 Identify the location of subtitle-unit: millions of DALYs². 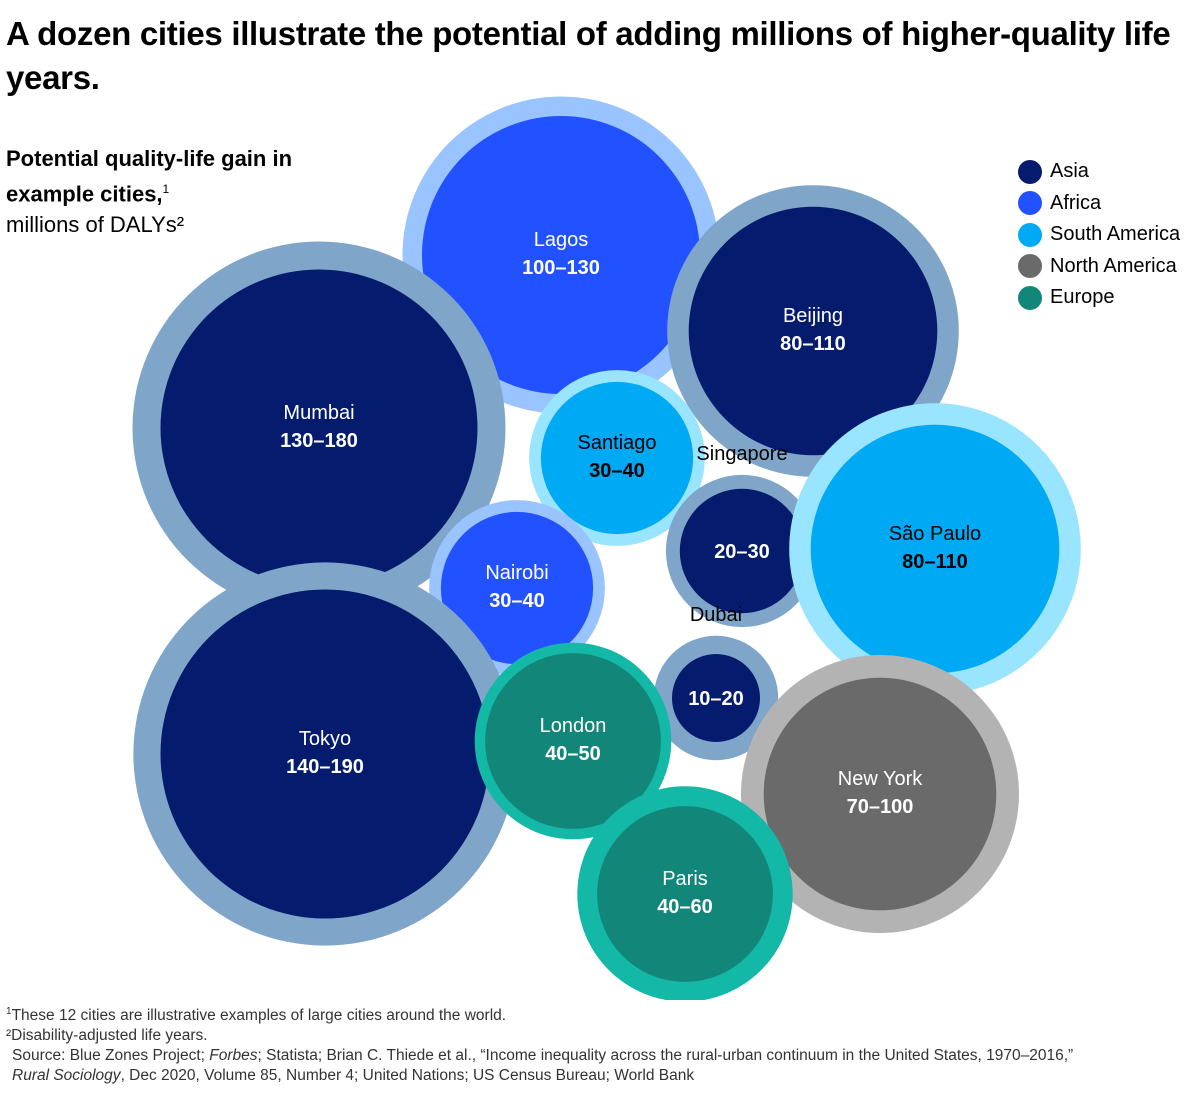
(95, 225).